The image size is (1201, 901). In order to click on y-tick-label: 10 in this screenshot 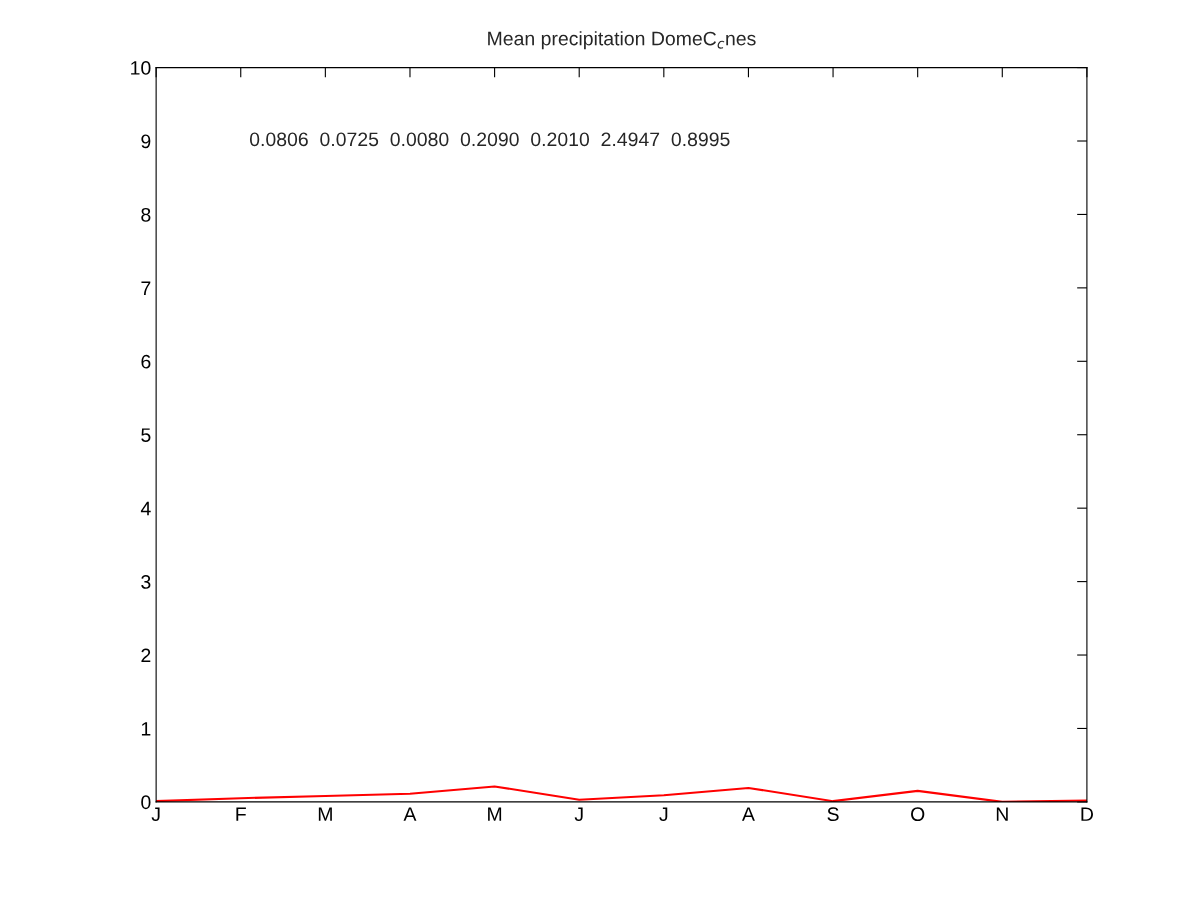, I will do `click(141, 68)`.